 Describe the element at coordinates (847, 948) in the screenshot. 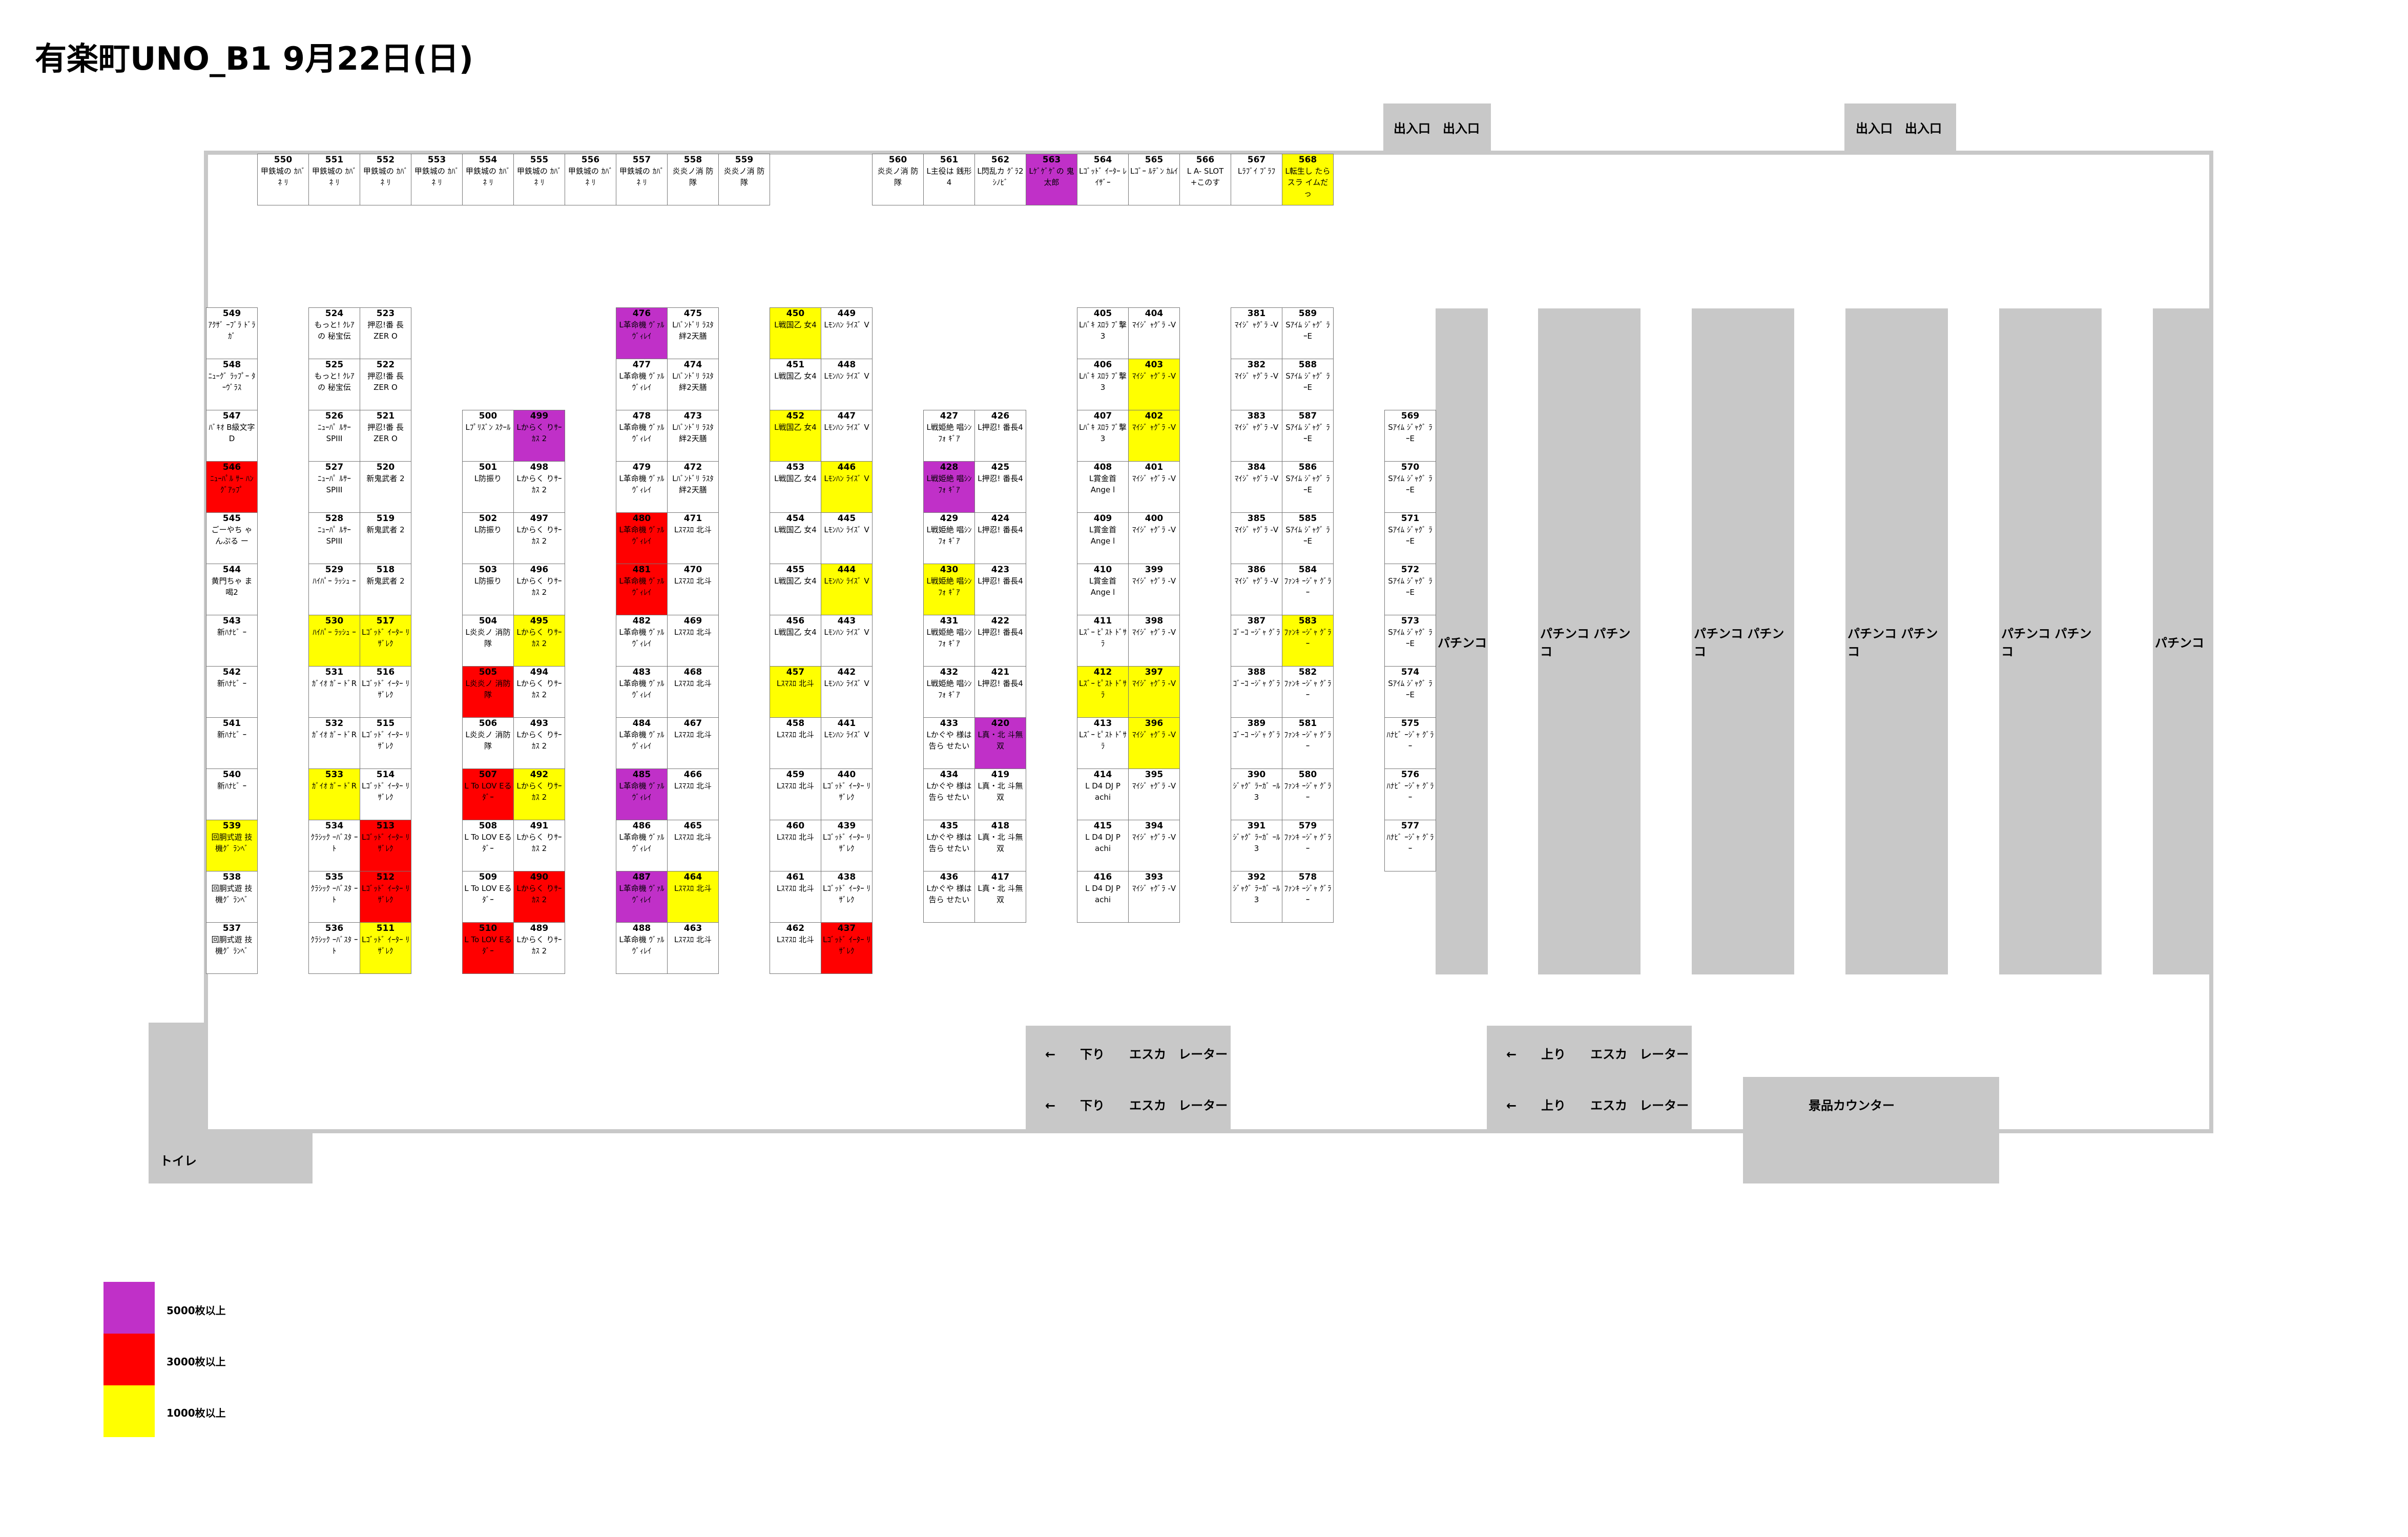

I see `machine-437: 437 Lｺﾞｯﾄﾞ ｲｰﾀｰ ﾘｻﾞﾚｸ` at that location.